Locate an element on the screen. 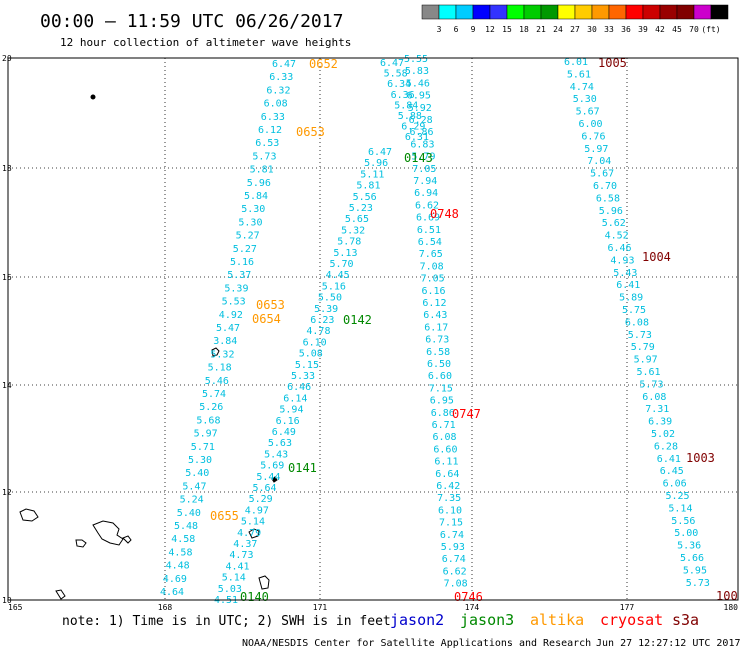 This screenshot has width=740, height=650. wave-height-value: 6.41 is located at coordinates (669, 459).